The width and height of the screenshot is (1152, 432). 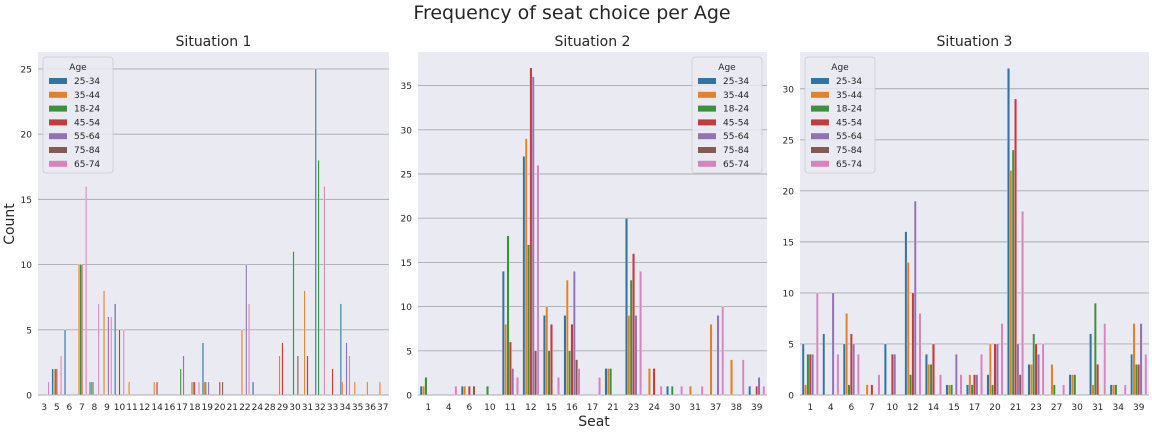 I want to click on x-tick-label: 33, so click(x=332, y=408).